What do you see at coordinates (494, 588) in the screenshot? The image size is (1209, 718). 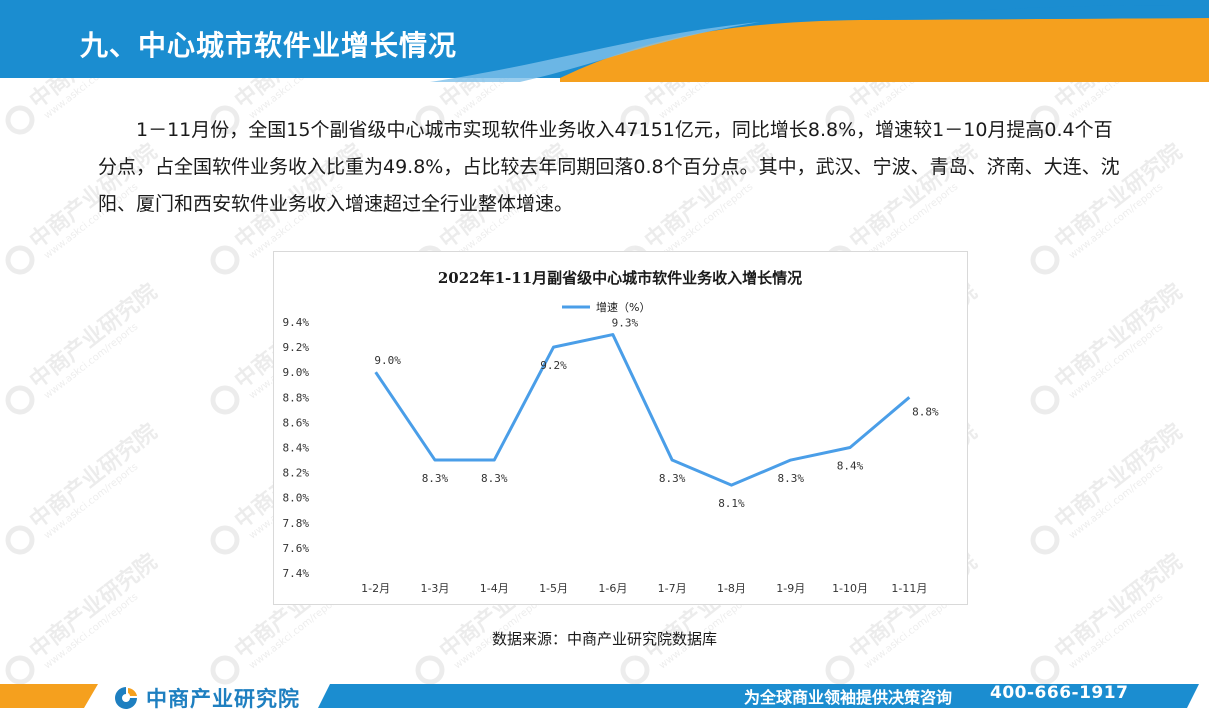 I see `x-tick-label: 1-4月` at bounding box center [494, 588].